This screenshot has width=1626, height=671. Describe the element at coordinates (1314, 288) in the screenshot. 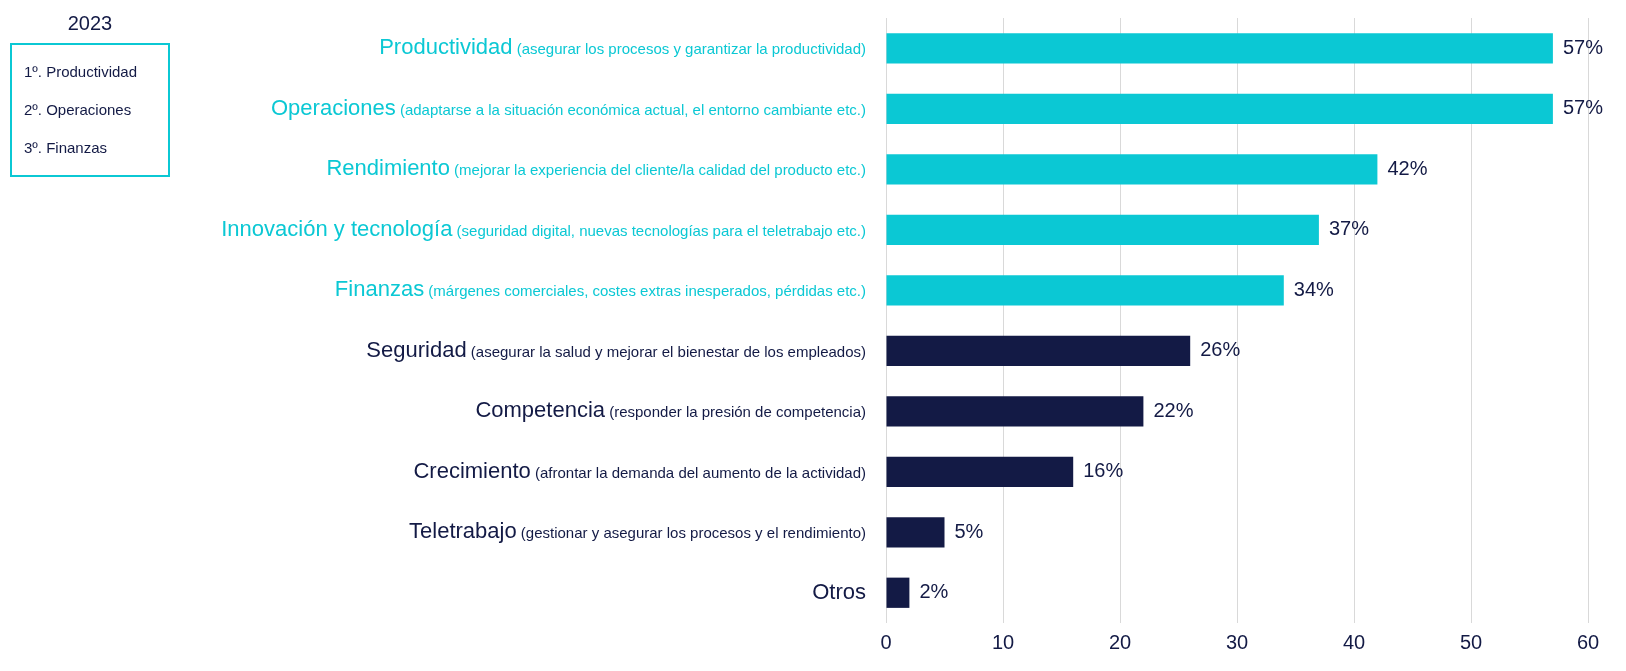

I see `data-label: 34%` at that location.